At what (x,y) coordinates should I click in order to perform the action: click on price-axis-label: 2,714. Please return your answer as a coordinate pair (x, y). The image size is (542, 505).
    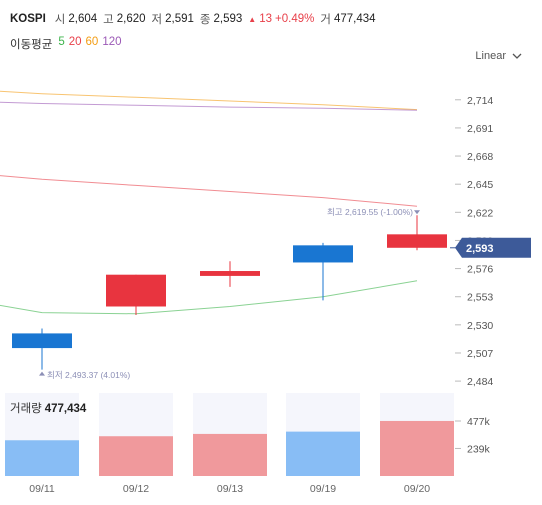
    Looking at the image, I should click on (480, 101).